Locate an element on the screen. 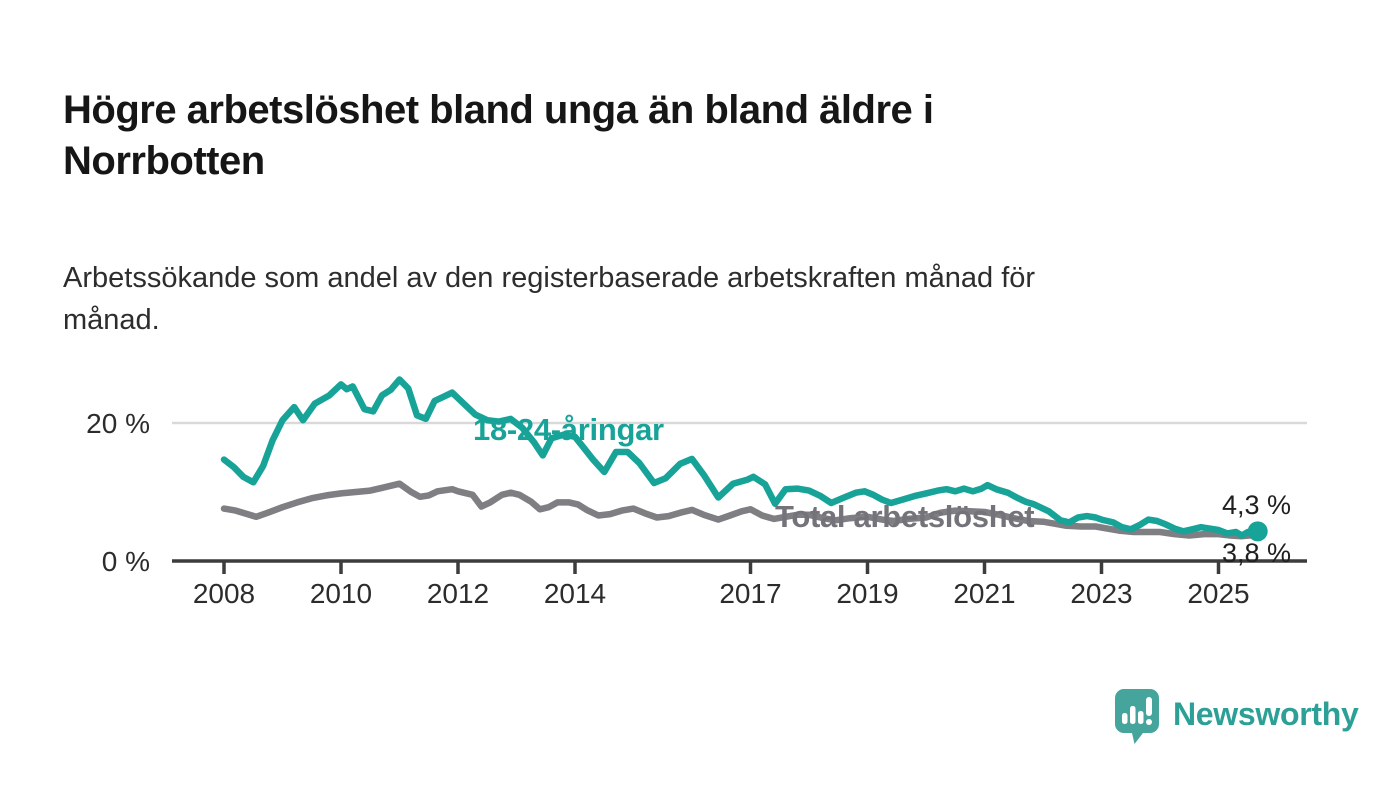  x-tick-label-2025: 2025 is located at coordinates (1218, 593).